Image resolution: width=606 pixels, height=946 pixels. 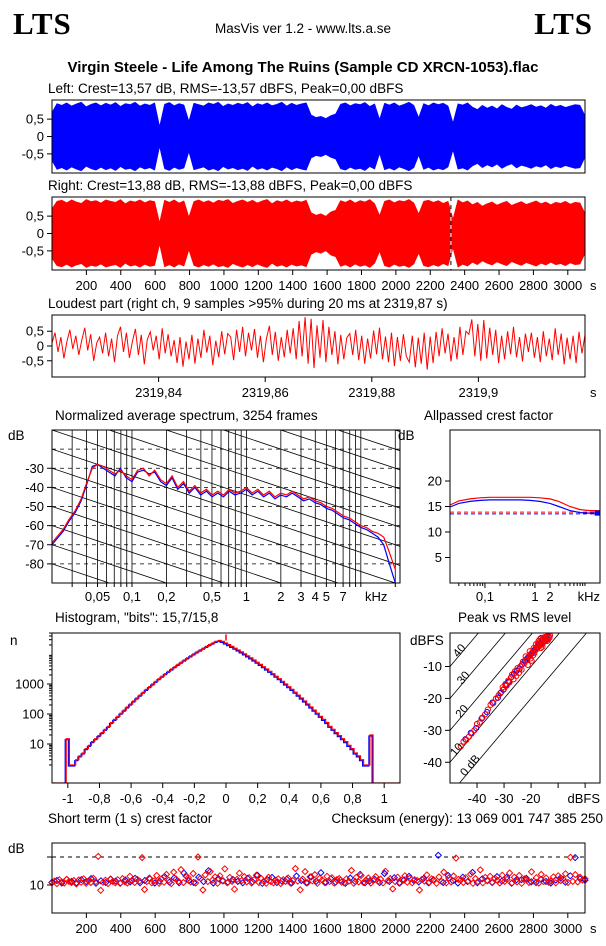 I want to click on svg-text: 0,6, so click(x=321, y=798).